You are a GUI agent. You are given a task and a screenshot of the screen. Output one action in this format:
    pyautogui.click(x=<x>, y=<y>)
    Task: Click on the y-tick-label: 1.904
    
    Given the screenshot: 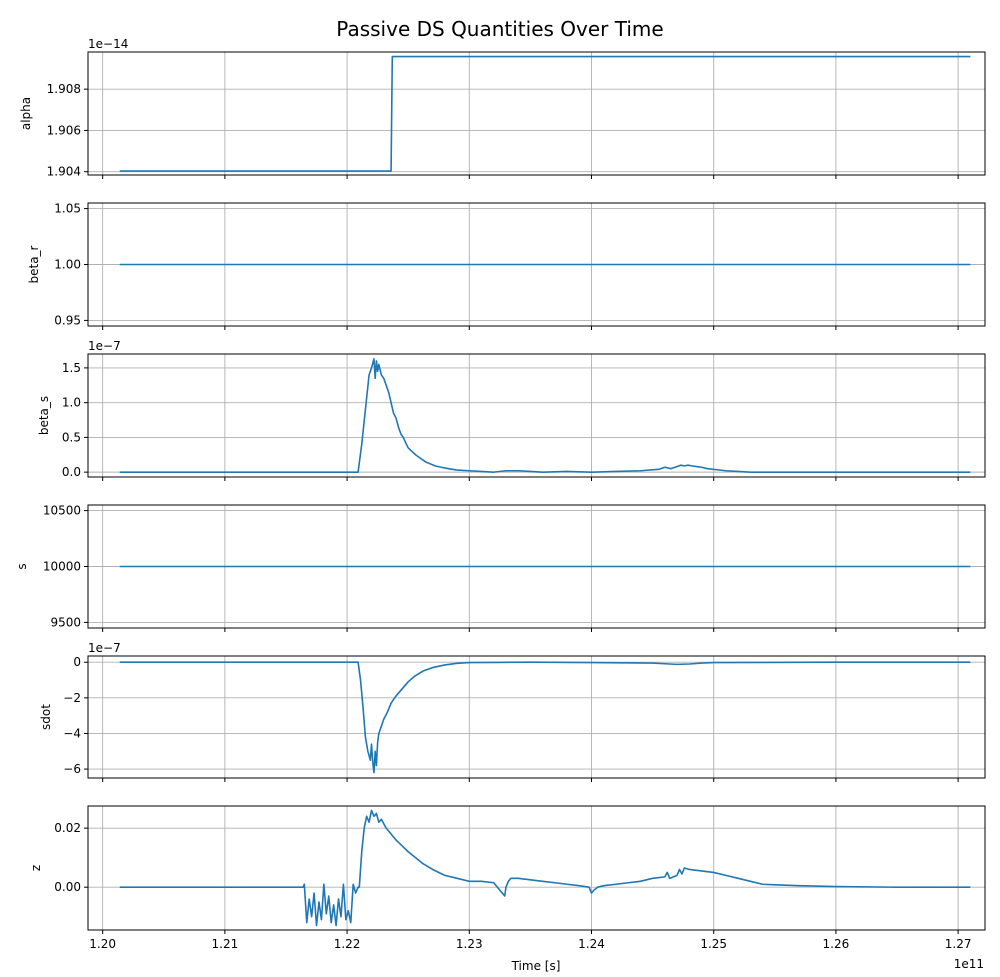 What is the action you would take?
    pyautogui.click(x=64, y=172)
    